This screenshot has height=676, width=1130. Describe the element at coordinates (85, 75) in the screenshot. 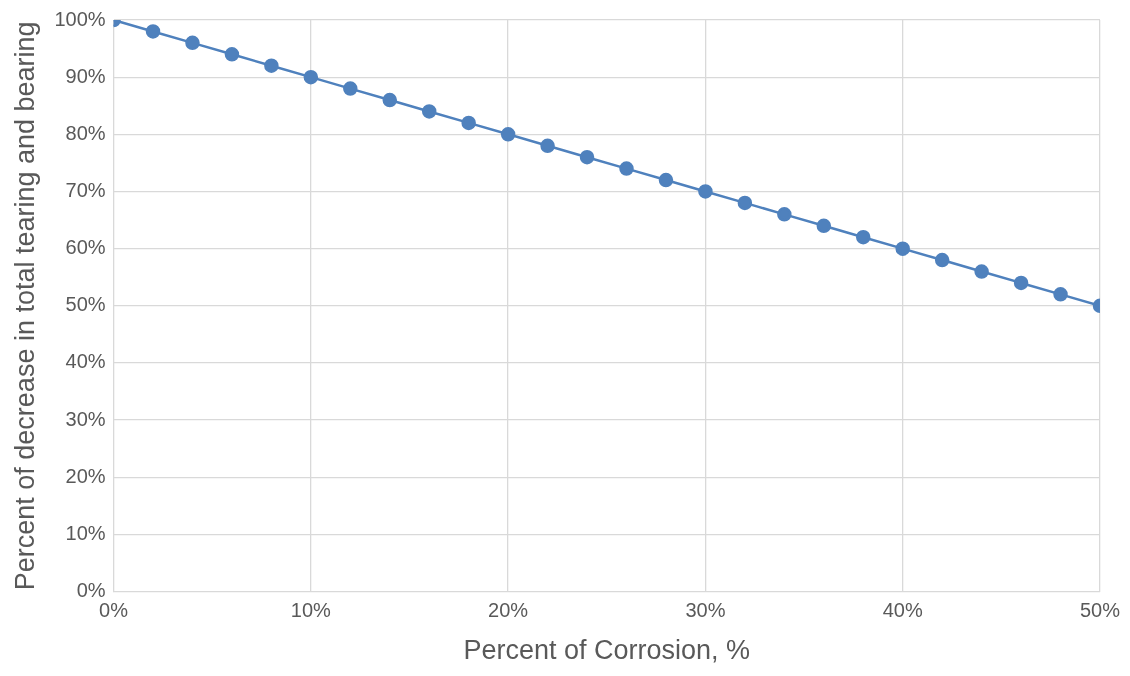

I see `y-tick-label: 90%` at that location.